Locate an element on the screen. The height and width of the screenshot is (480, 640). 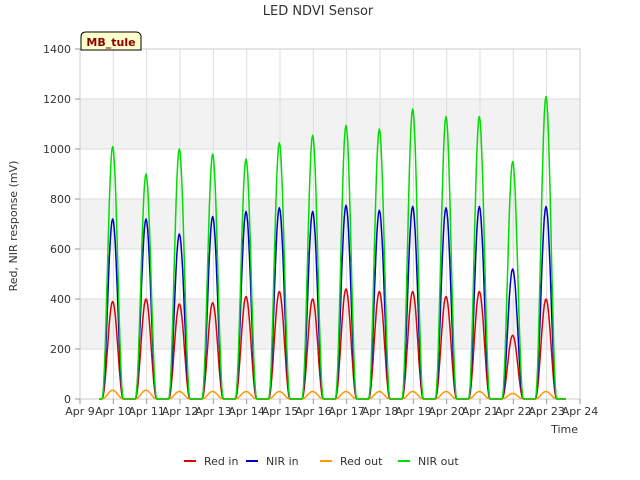
legend: Red in NIR in Red out NIR out is located at coordinates (321, 461).